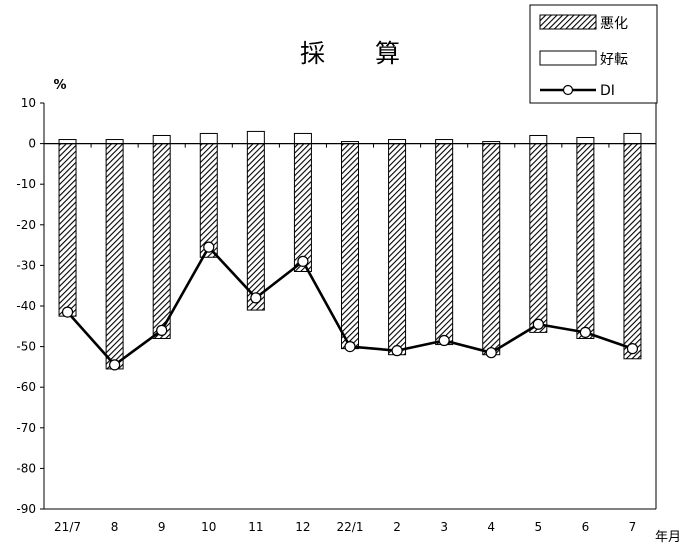 The image size is (690, 553). Describe the element at coordinates (350, 53) in the screenshot. I see `chart-title: 採 算` at that location.